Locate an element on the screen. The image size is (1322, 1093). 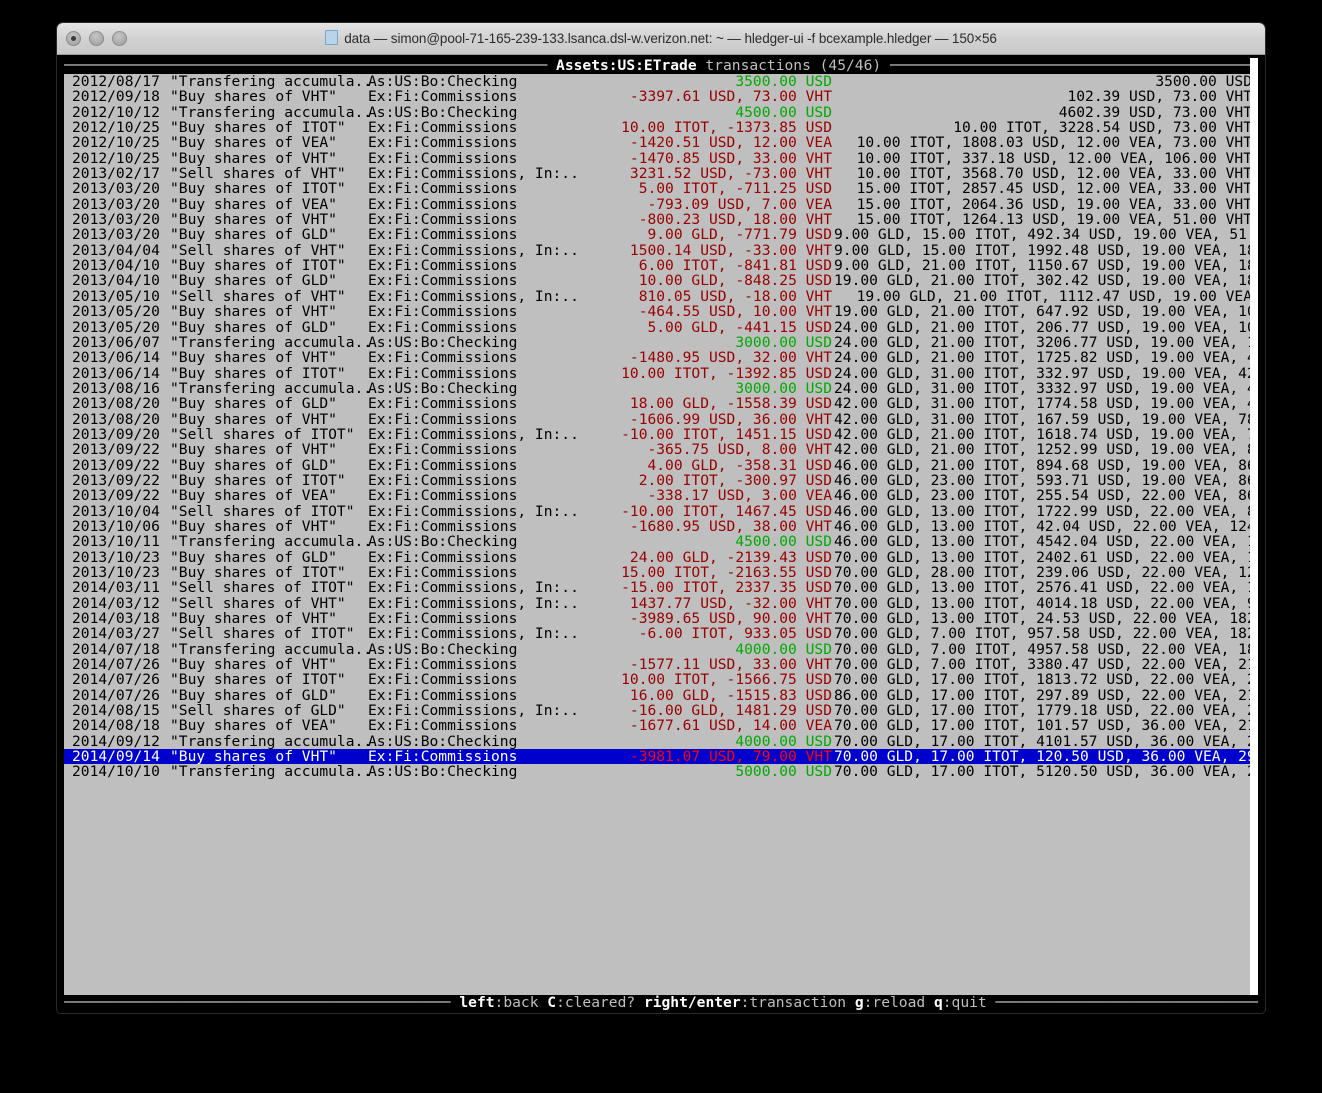
transaction-date: 2012/10/12 is located at coordinates (116, 112).